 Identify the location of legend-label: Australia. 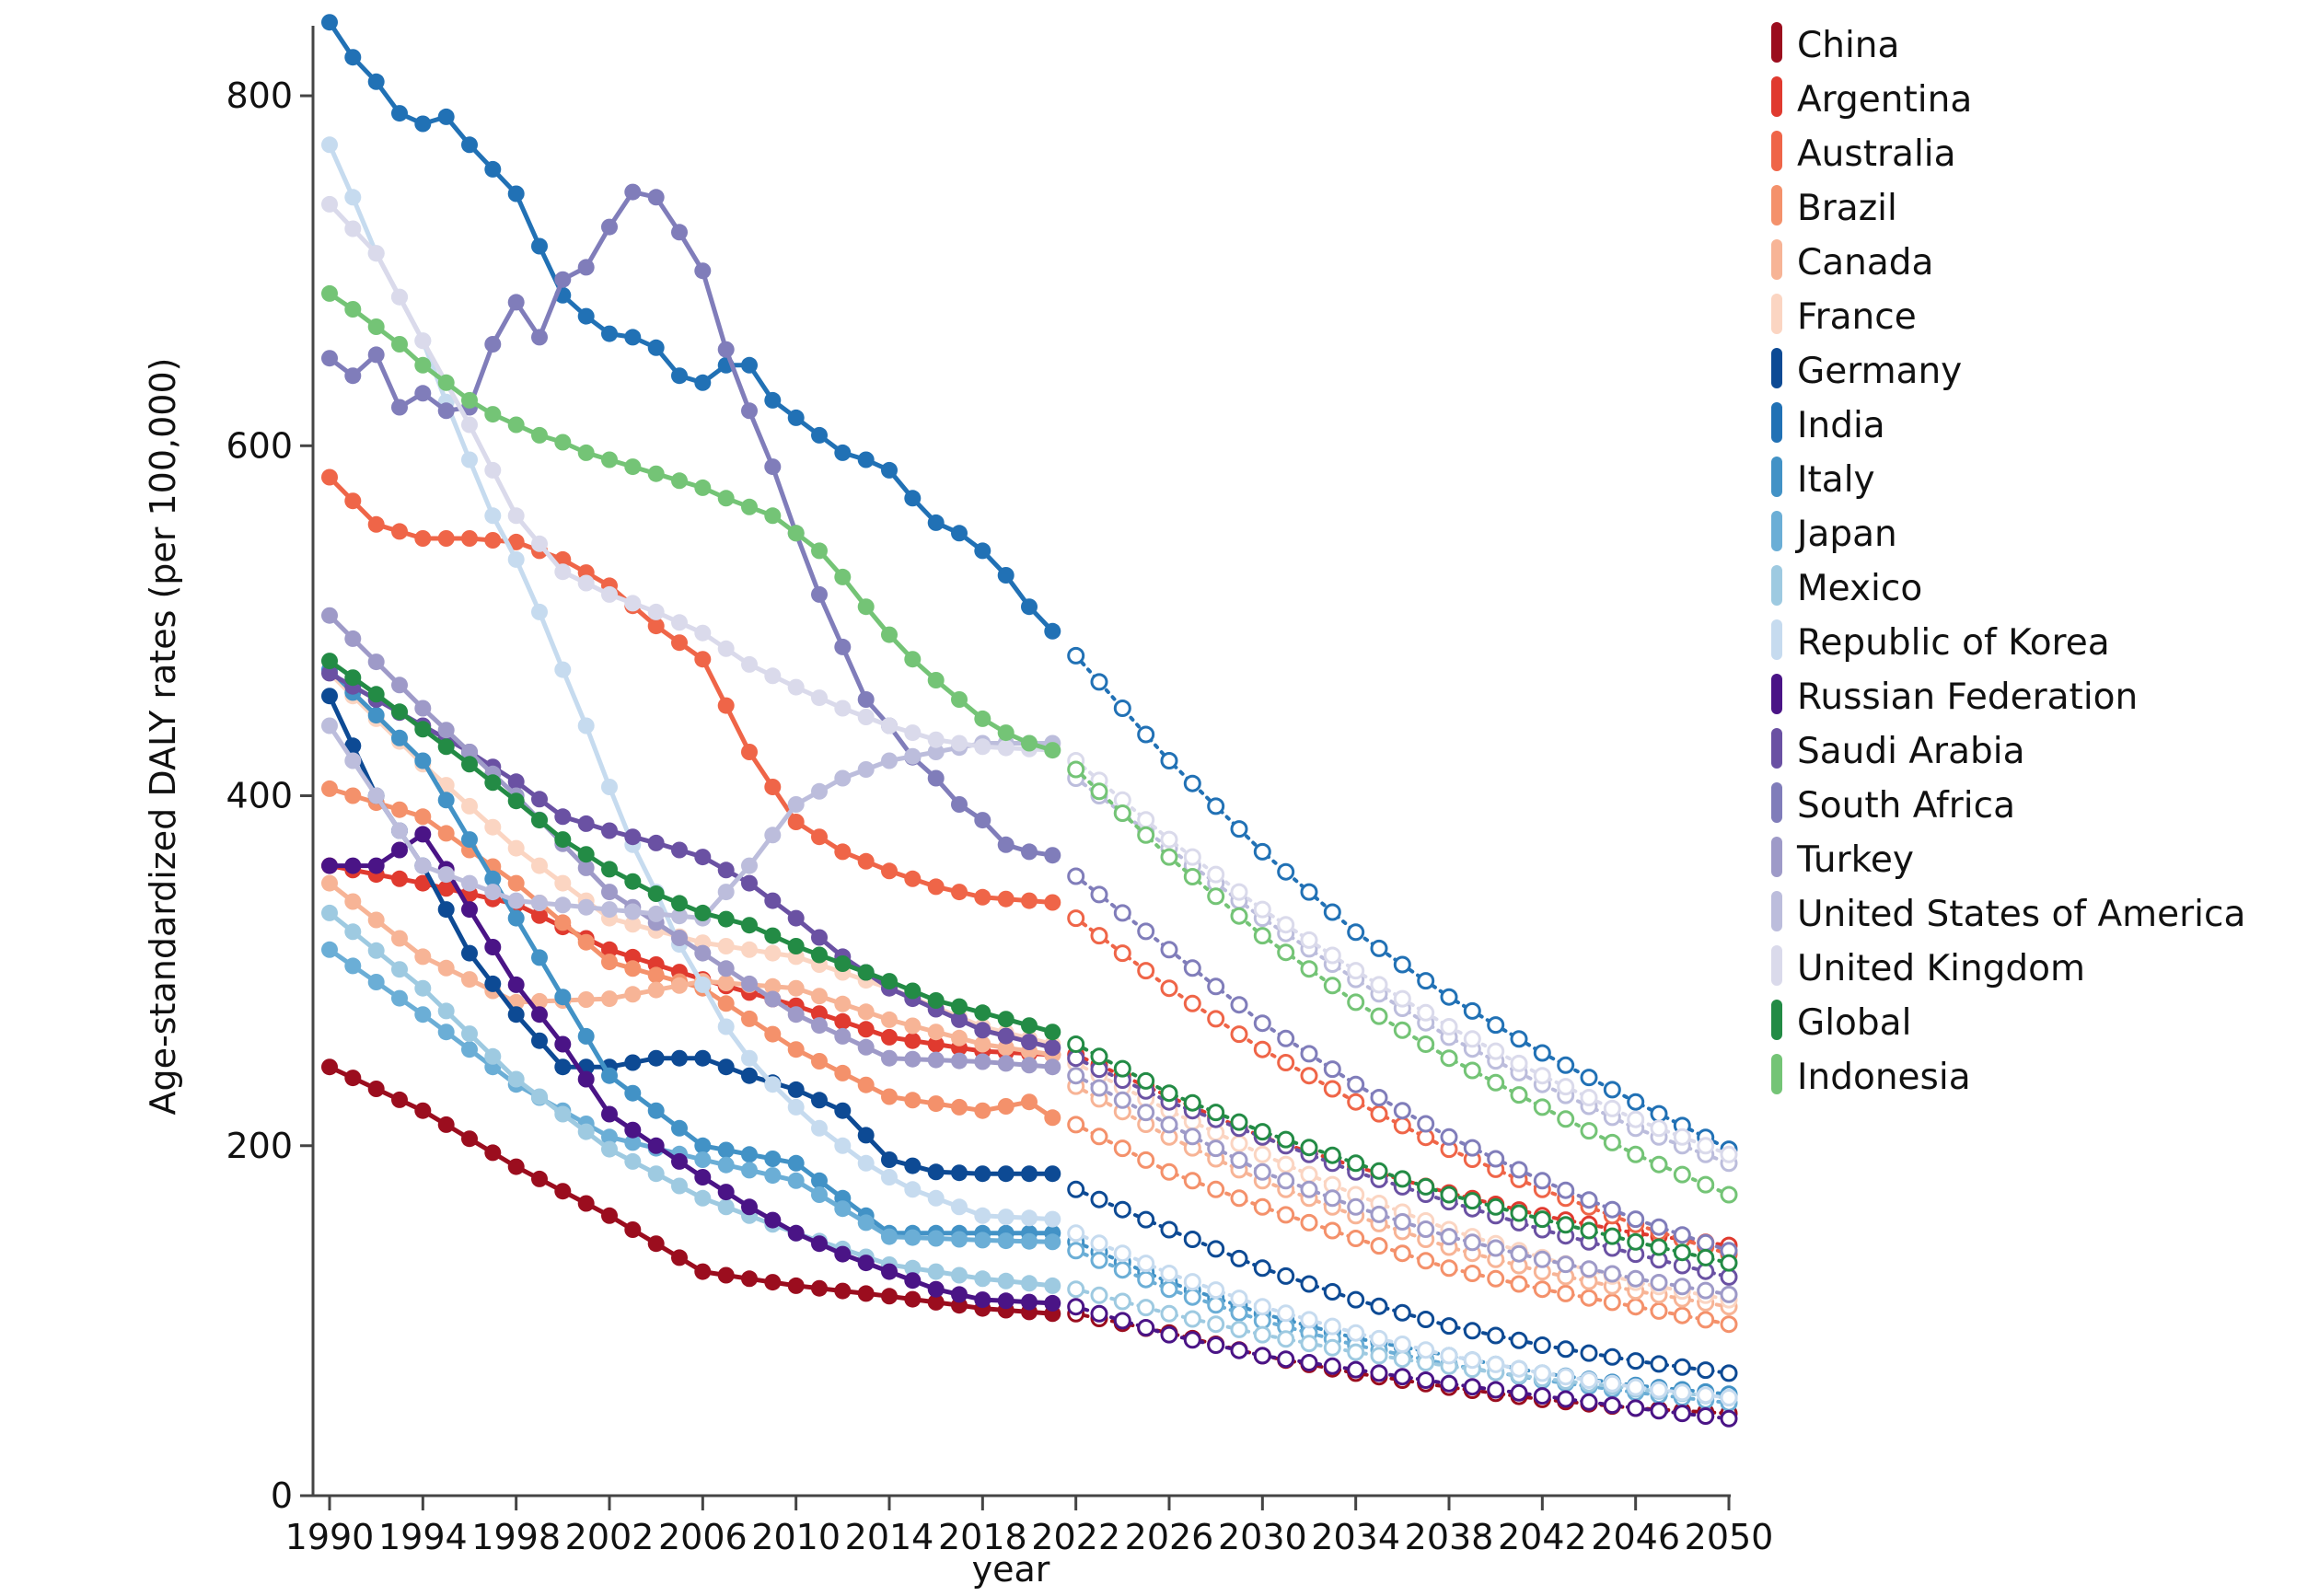
(1876, 154).